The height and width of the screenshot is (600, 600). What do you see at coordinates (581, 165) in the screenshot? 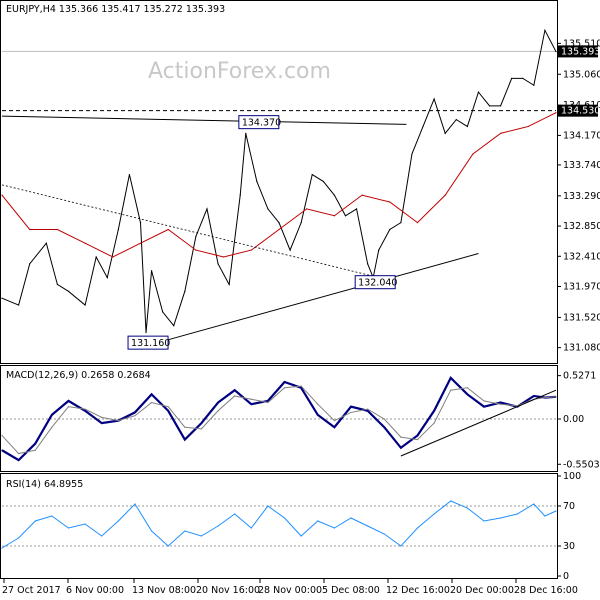
I see `y-tick-label: 133.740` at bounding box center [581, 165].